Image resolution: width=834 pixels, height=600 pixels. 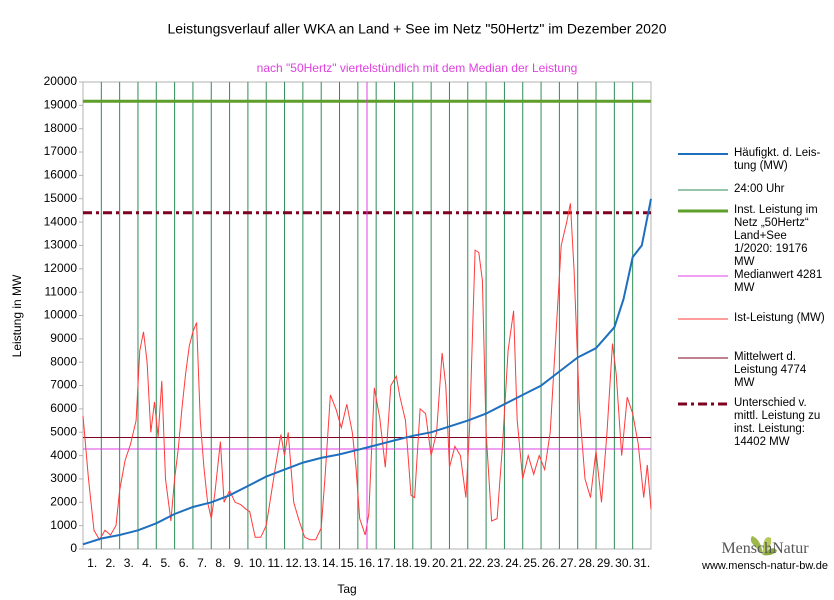 I want to click on x-tick-label: 22., so click(x=477, y=563).